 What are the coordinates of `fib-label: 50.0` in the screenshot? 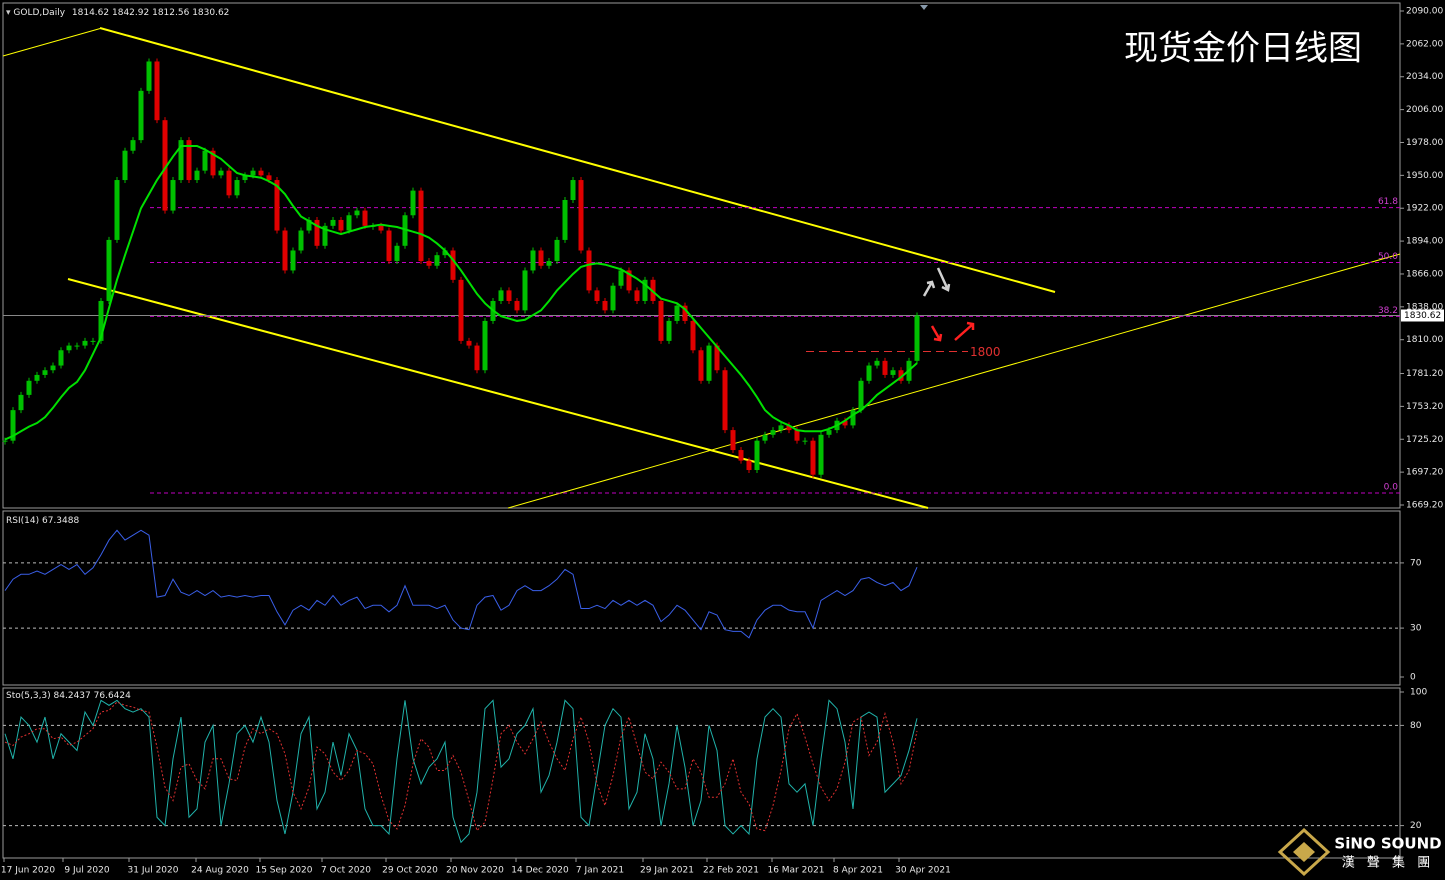 It's located at (1388, 257).